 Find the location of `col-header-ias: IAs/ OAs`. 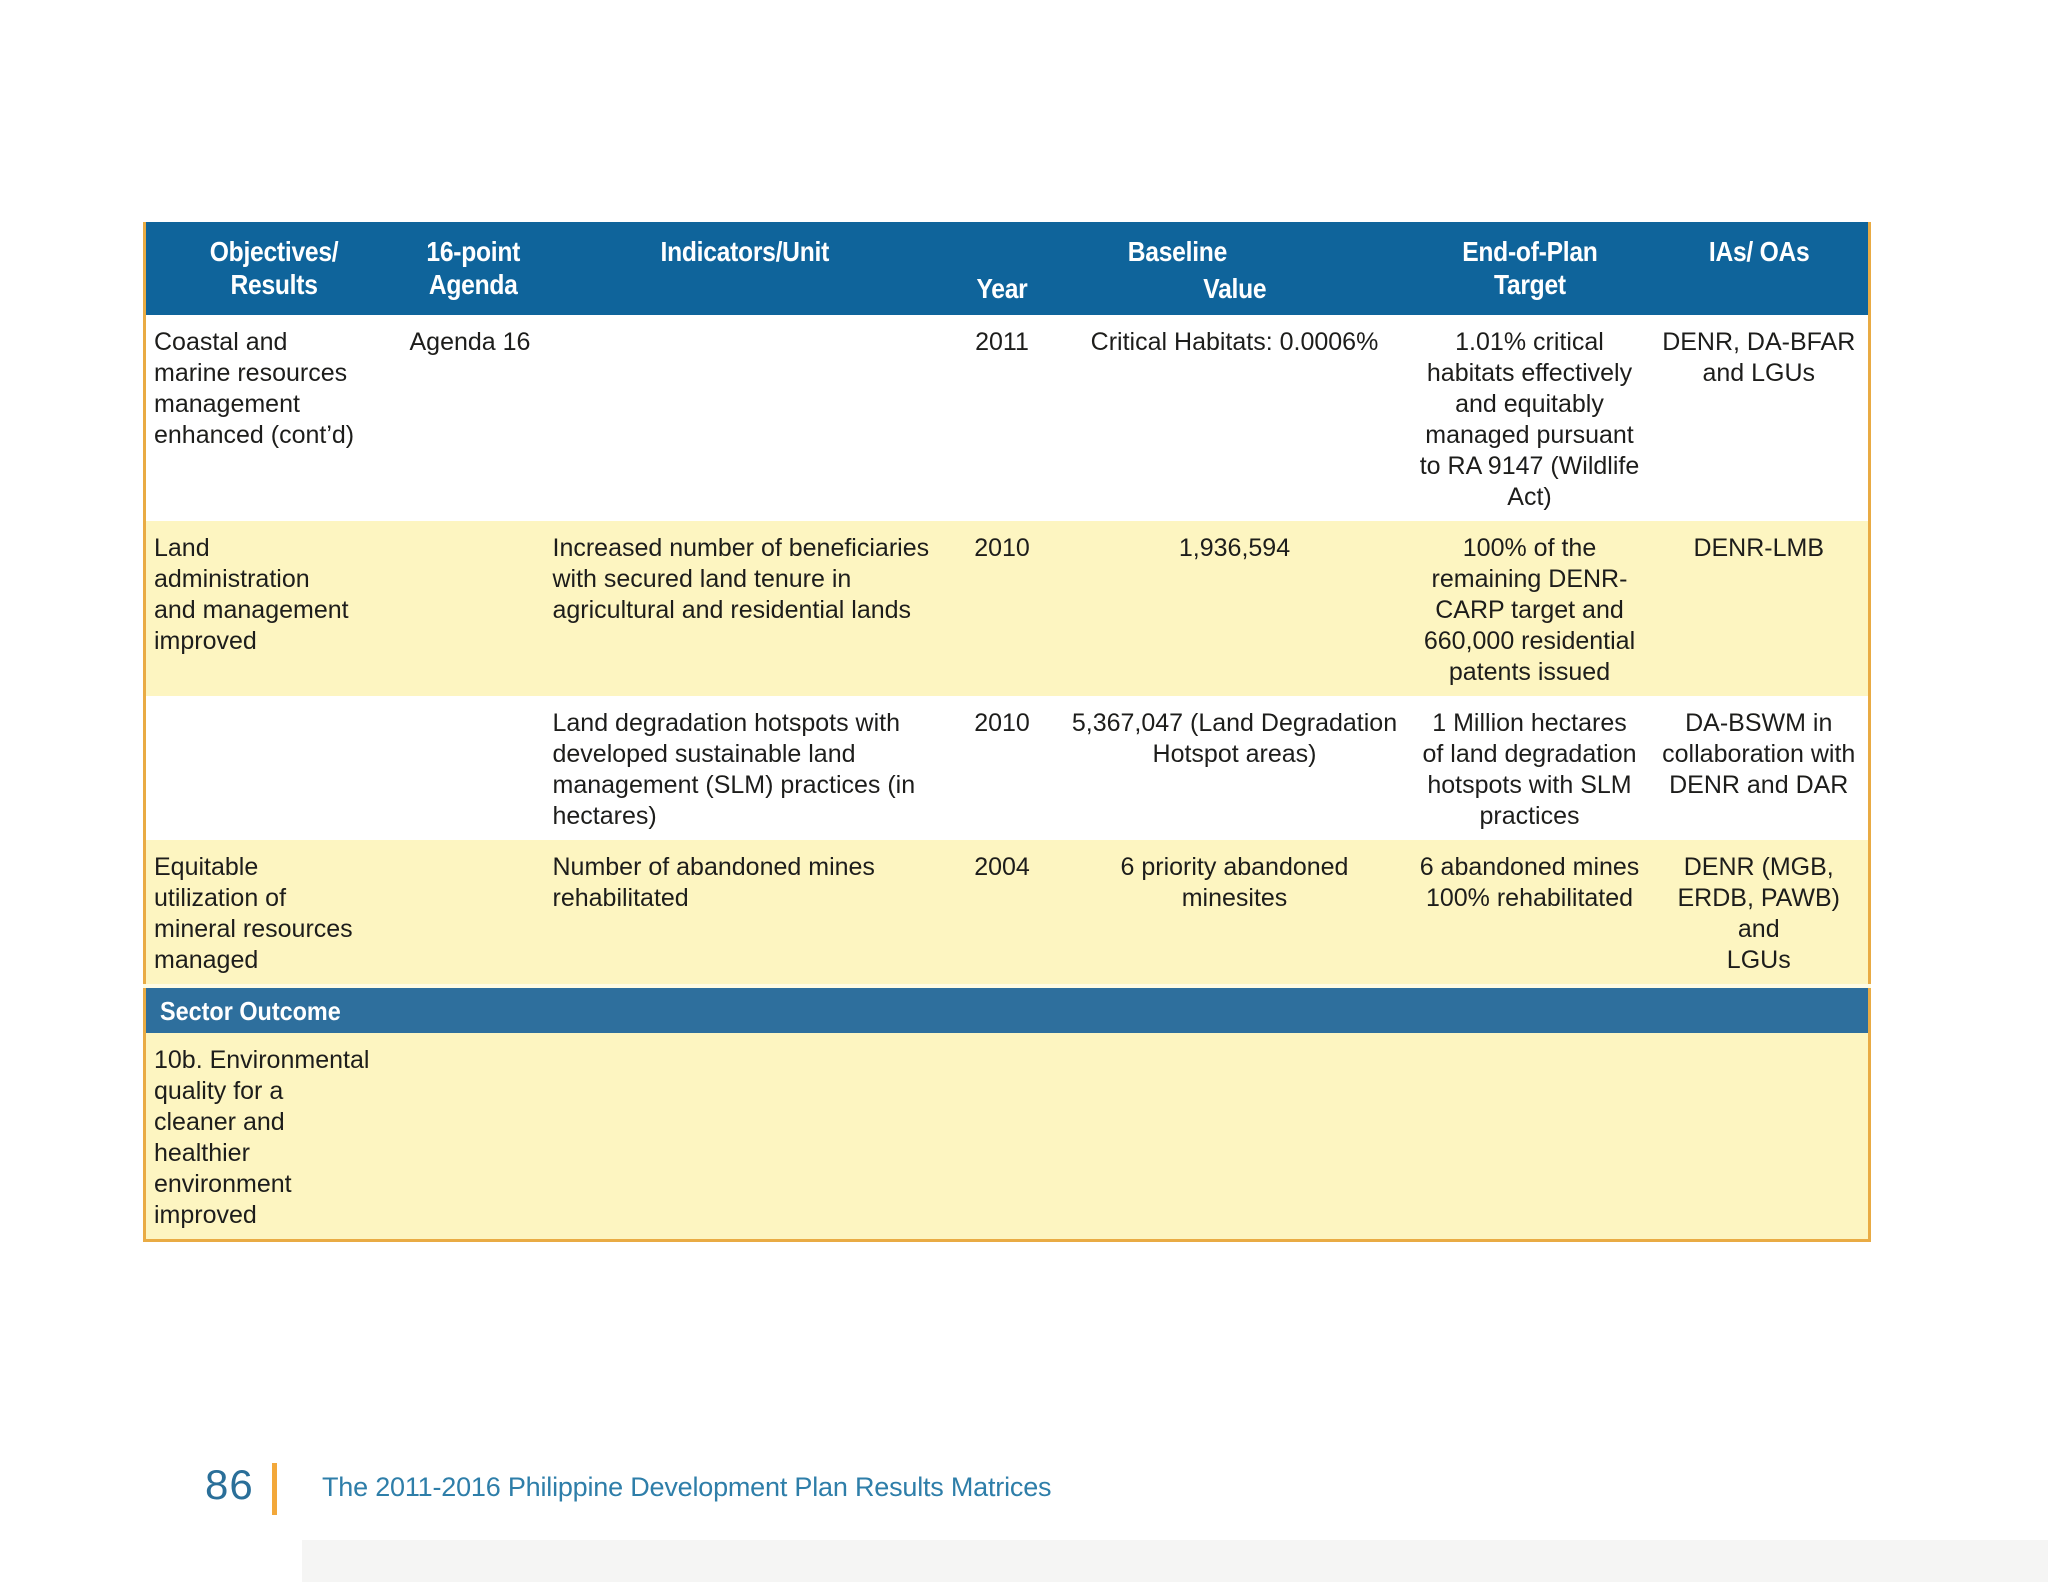

col-header-ias: IAs/ OAs is located at coordinates (1759, 268).